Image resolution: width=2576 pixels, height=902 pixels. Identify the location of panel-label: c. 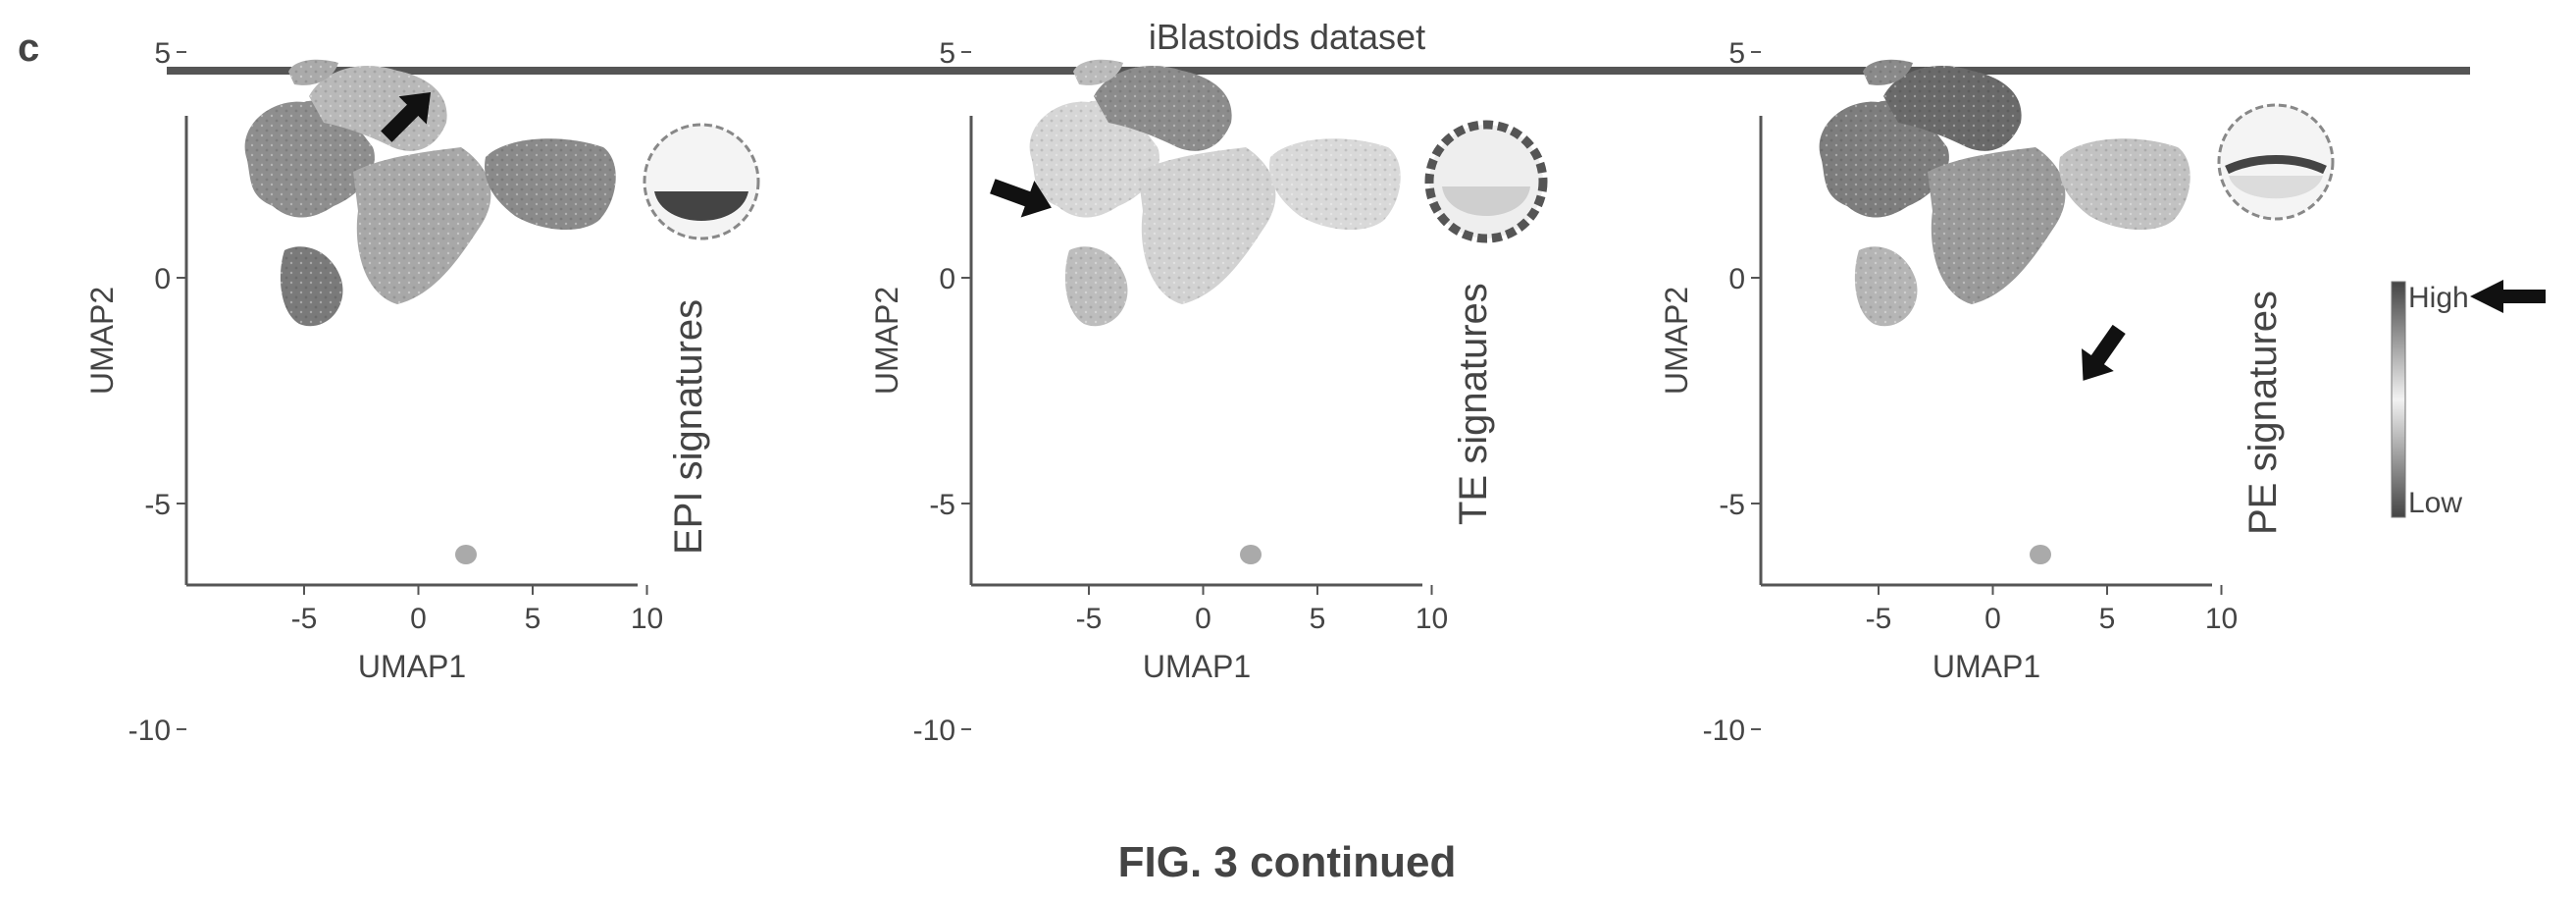
(28, 48).